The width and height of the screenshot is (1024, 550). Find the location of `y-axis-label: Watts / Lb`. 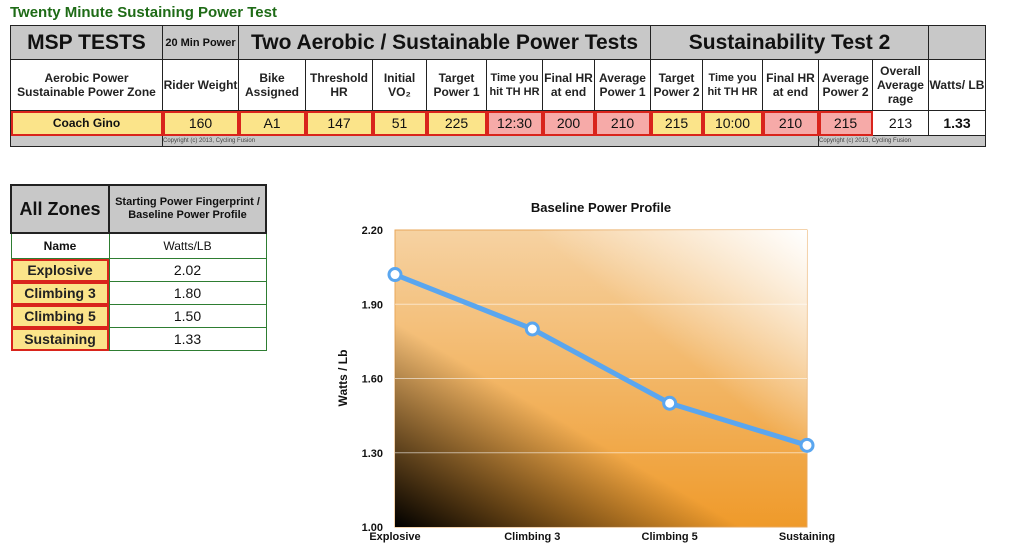

y-axis-label: Watts / Lb is located at coordinates (343, 378).